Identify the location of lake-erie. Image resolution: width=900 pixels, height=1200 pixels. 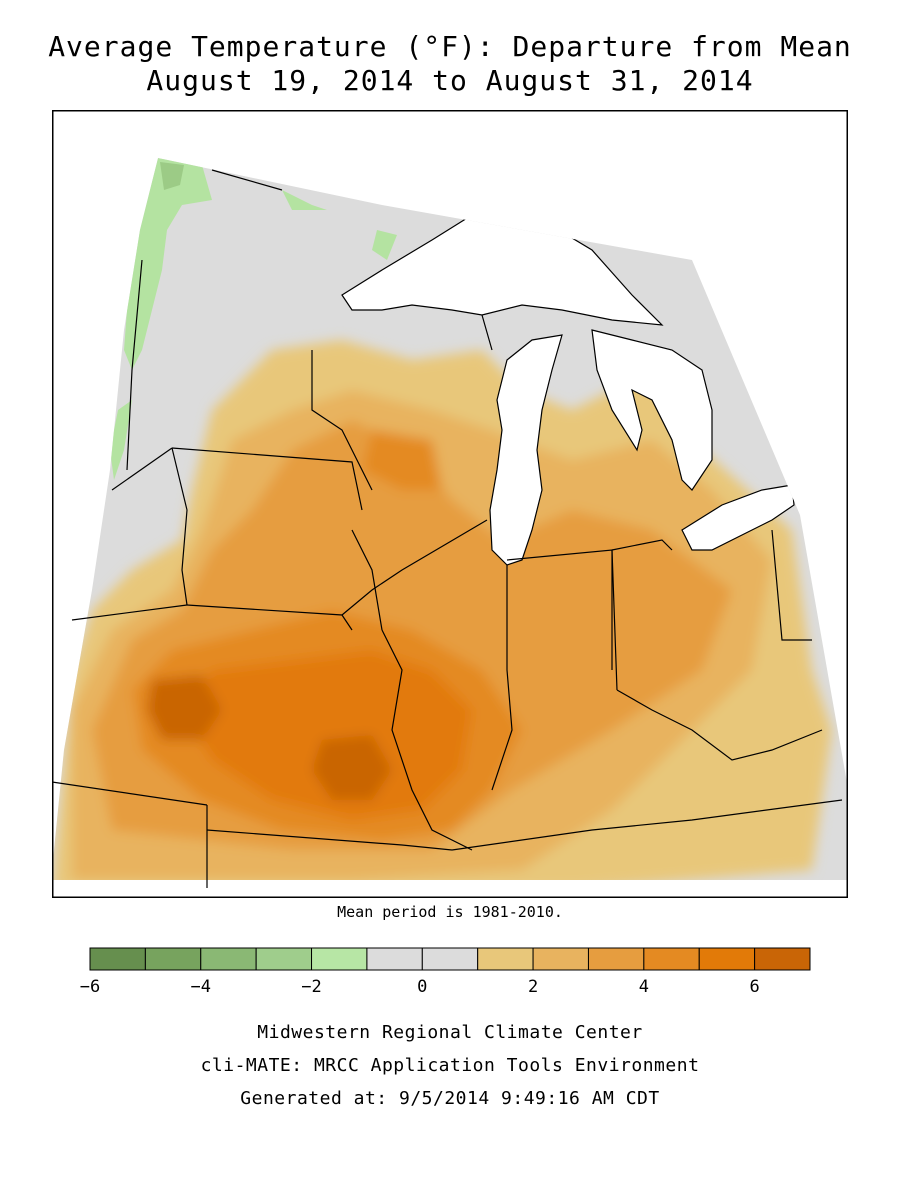
(738, 517).